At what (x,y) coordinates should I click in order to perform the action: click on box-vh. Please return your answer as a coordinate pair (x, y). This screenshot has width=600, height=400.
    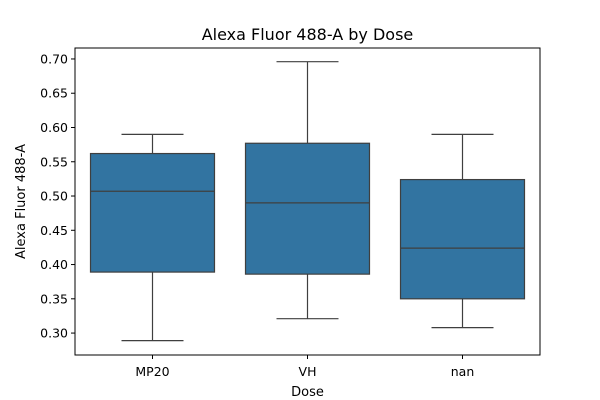
    Looking at the image, I should click on (307, 208).